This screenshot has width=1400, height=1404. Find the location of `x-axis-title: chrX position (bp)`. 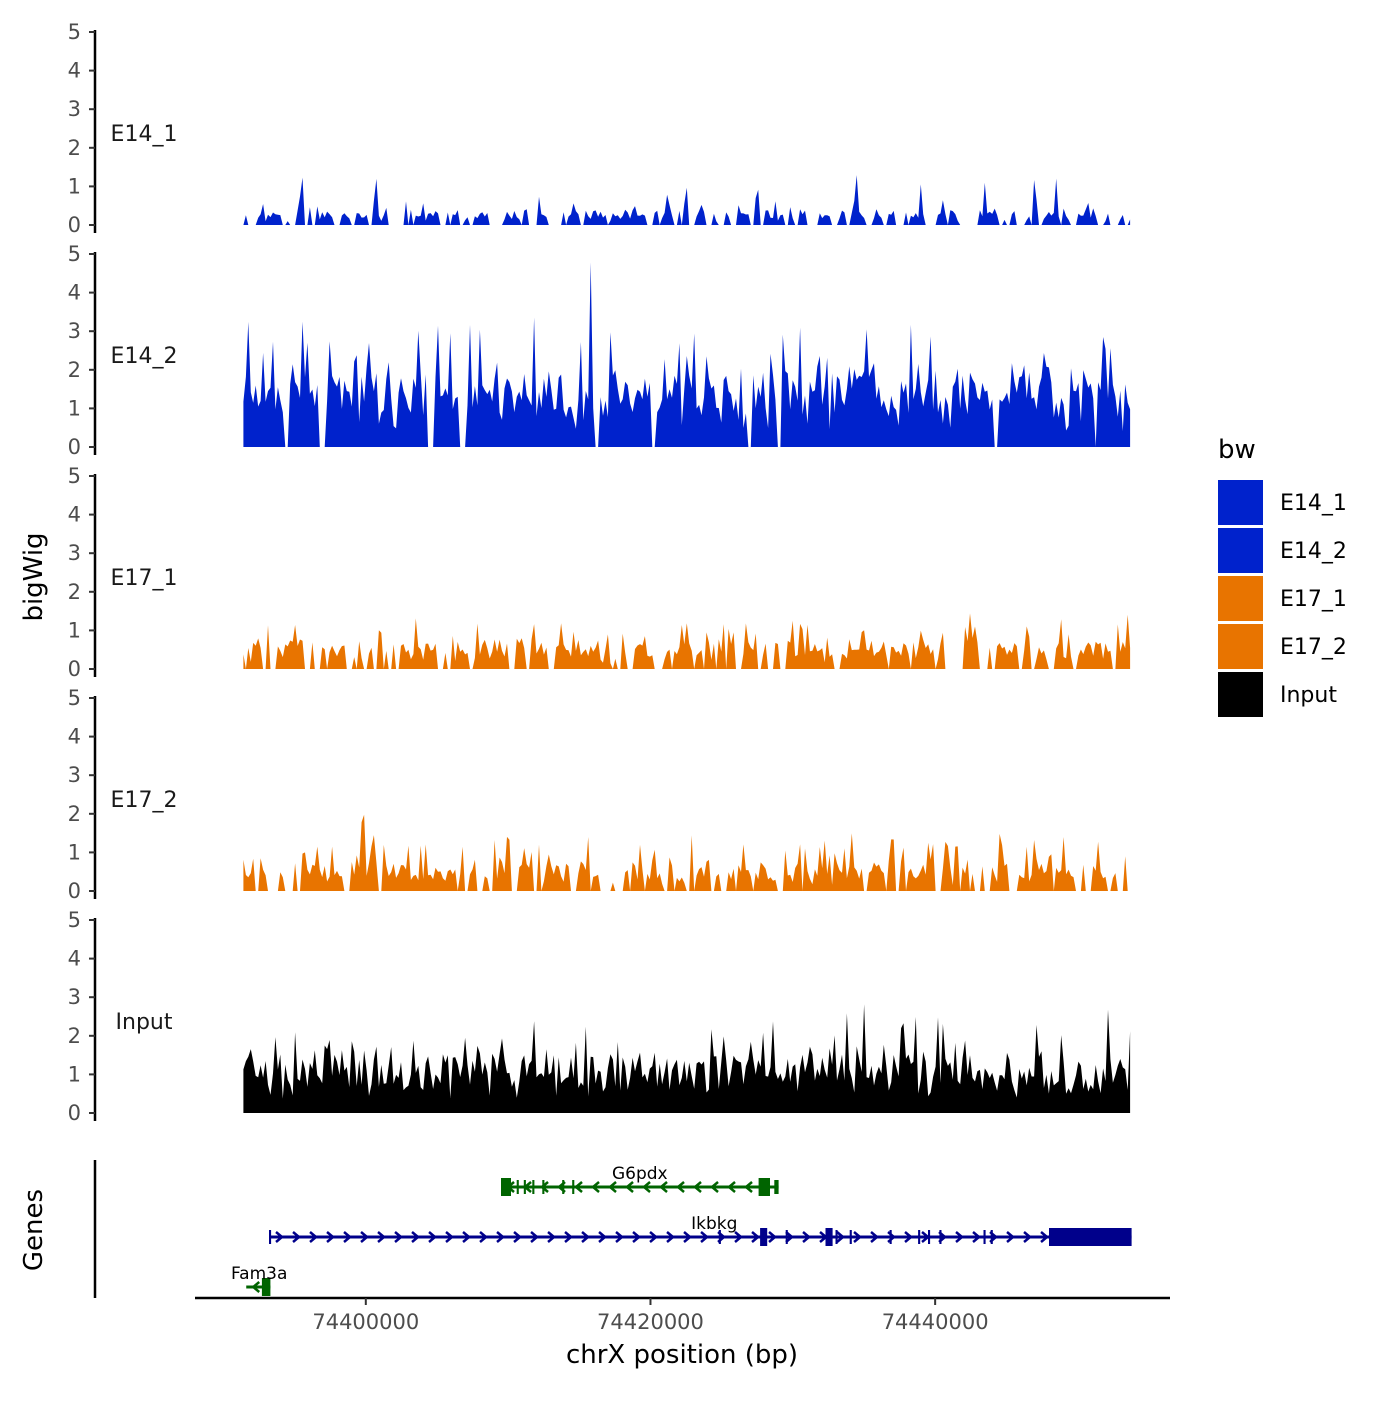

x-axis-title: chrX position (bp) is located at coordinates (682, 1355).